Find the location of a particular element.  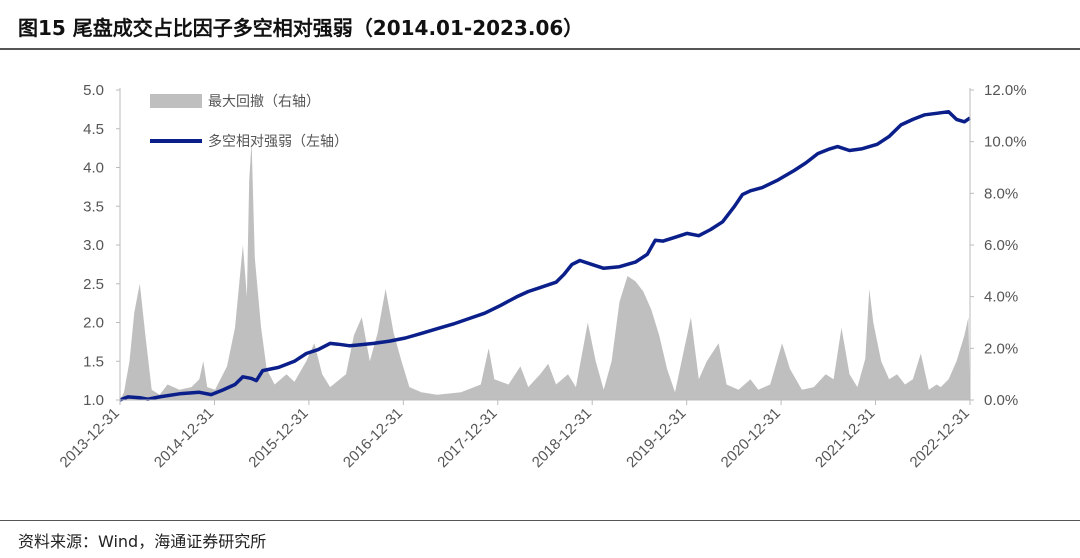

left-y-tick-label: 5.0 is located at coordinates (93, 90).